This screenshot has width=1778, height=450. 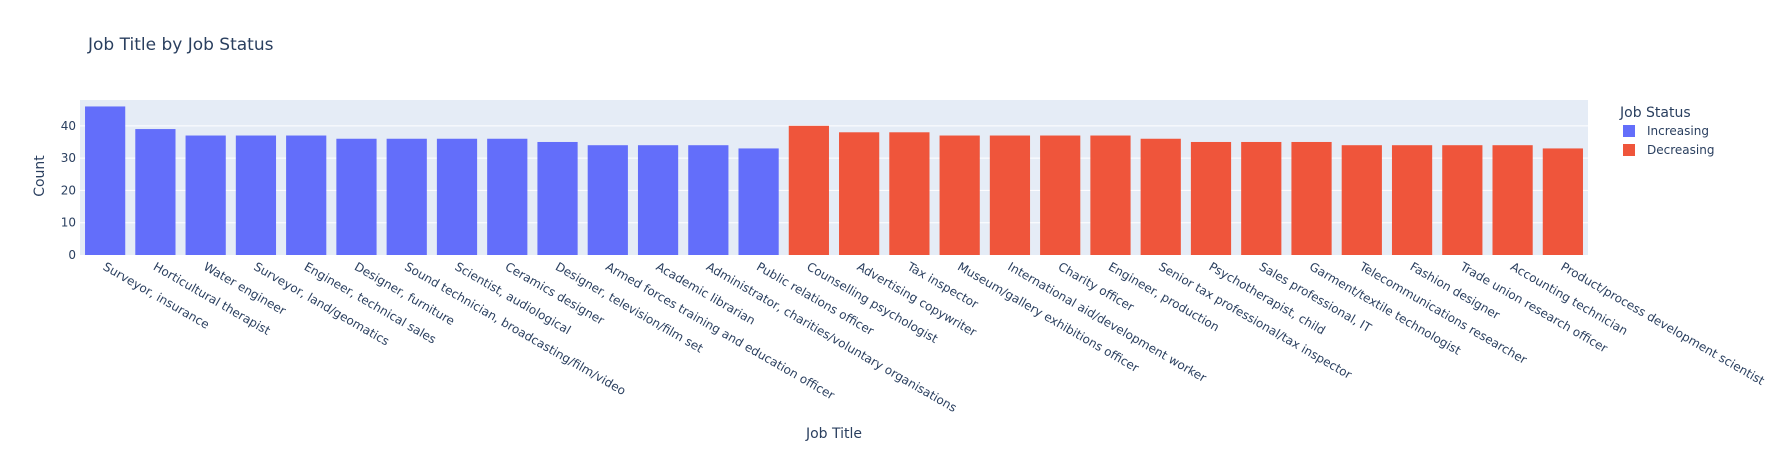 I want to click on y-tick-label: 10, so click(x=68, y=223).